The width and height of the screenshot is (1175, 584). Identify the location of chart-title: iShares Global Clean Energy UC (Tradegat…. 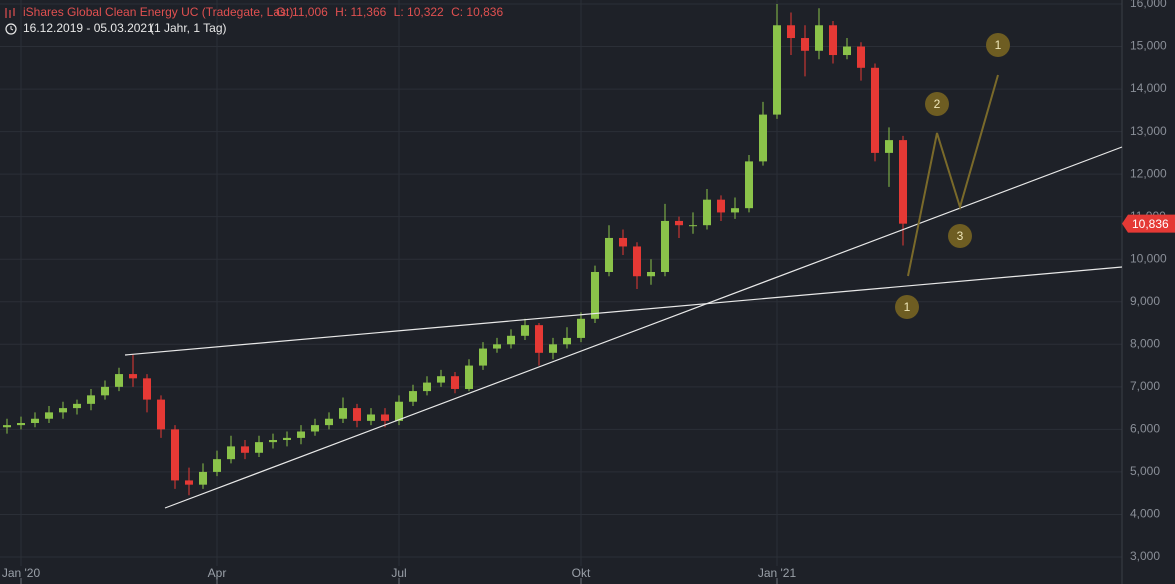
(158, 12).